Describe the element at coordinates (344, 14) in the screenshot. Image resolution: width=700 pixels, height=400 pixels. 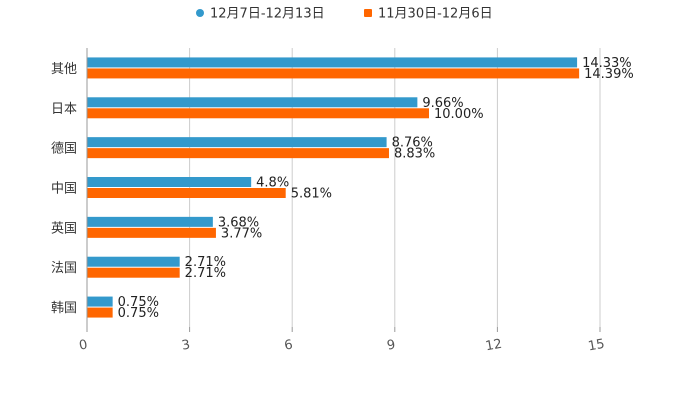
I see `legend: 12月7日-12月13日 11月30日-12月6日` at that location.